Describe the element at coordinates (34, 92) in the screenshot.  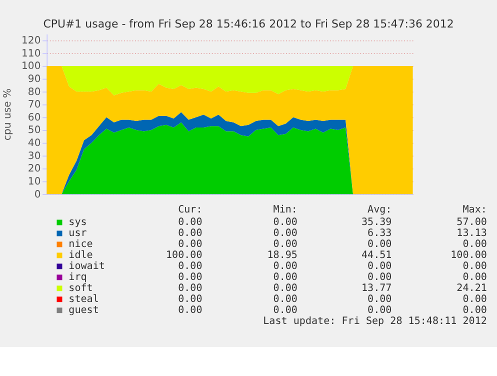
I see `y-tick-label: 80` at that location.